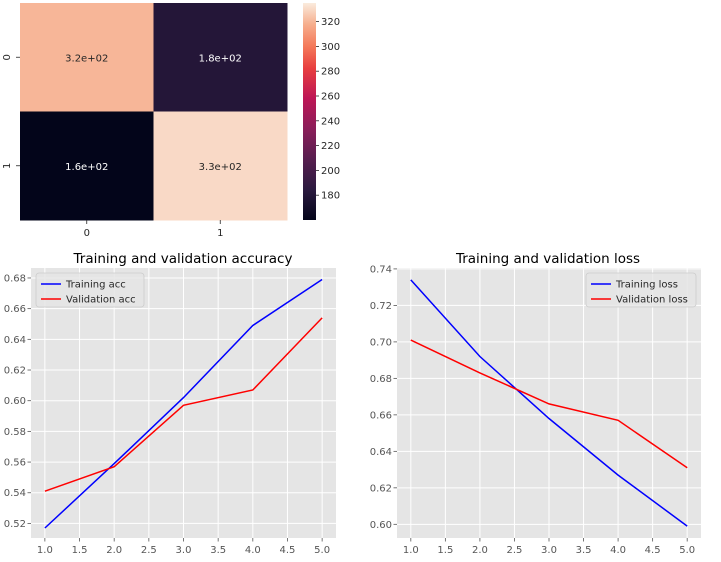 Image resolution: width=721 pixels, height=562 pixels. I want to click on loss-chart-title: Training and validation loss, so click(547, 259).